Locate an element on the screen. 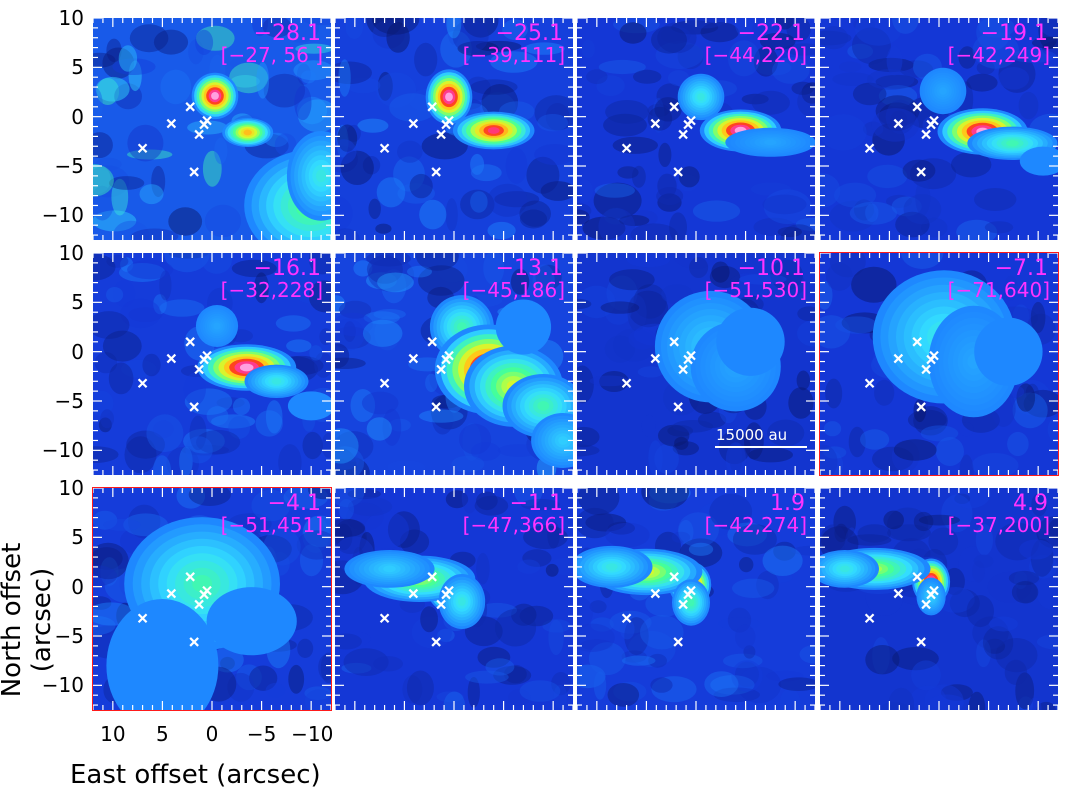  x-tick-label: 0 is located at coordinates (212, 734).